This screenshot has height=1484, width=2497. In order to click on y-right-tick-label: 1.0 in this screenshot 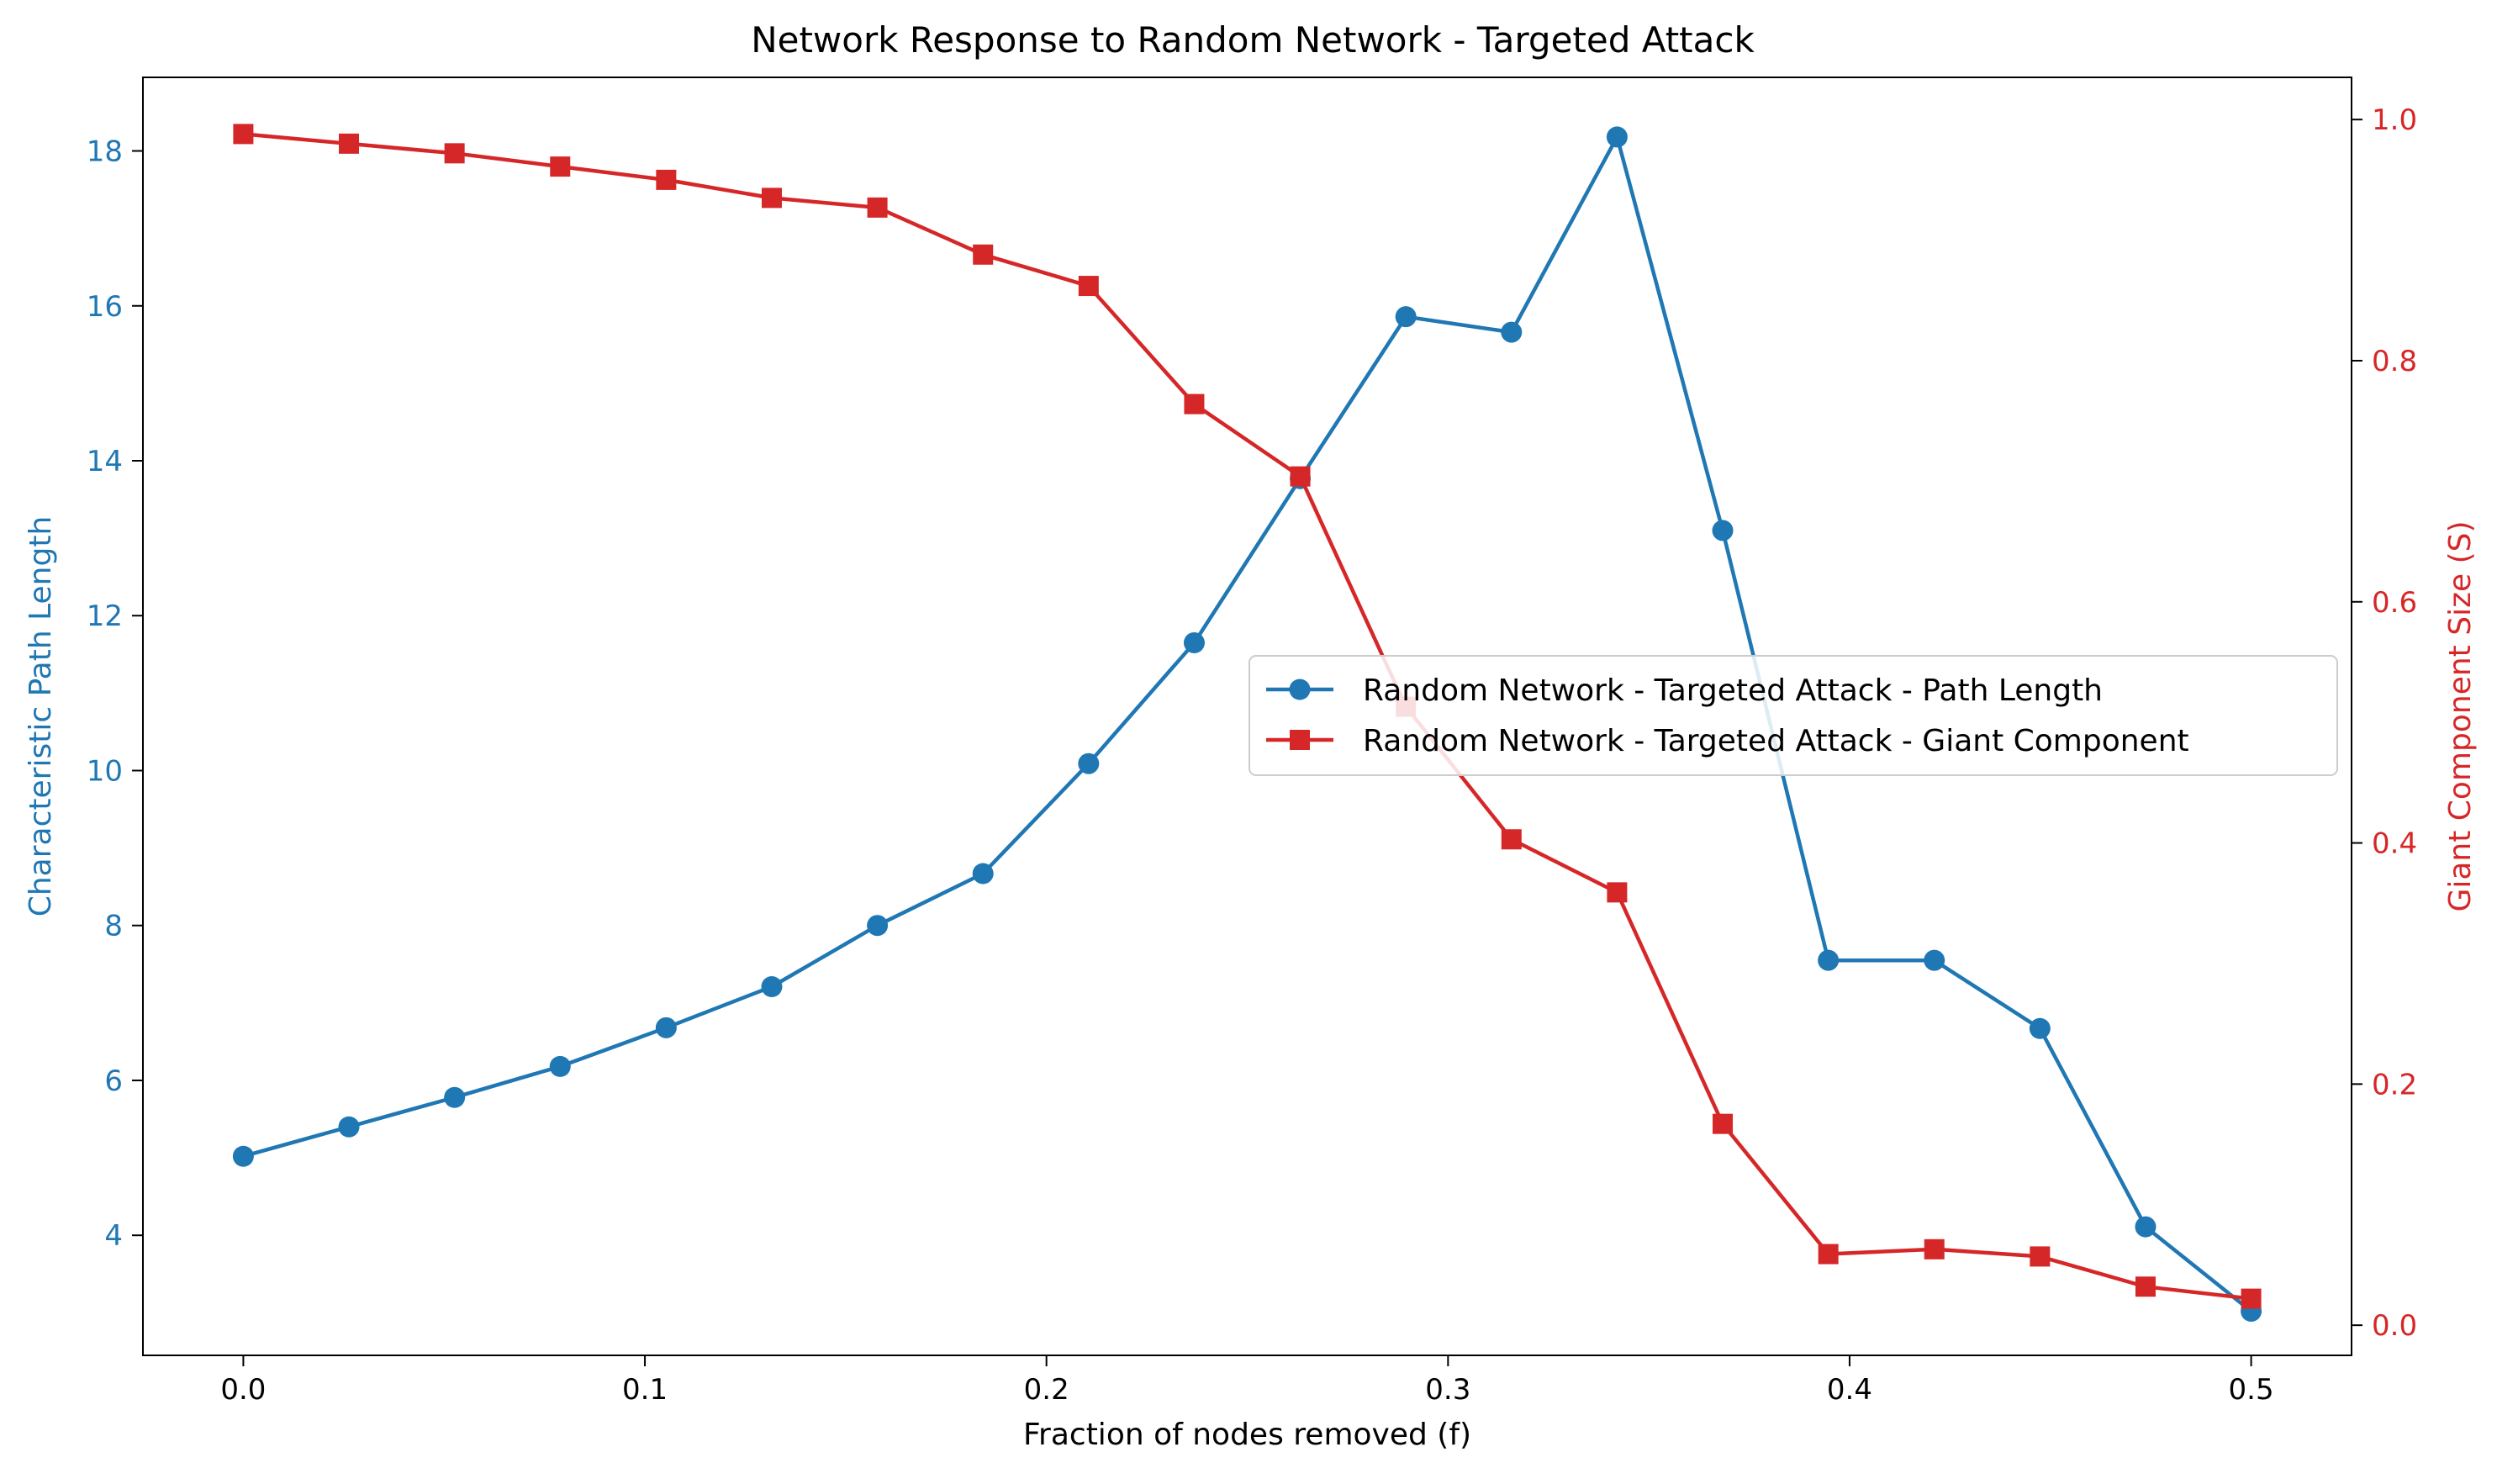, I will do `click(2394, 120)`.